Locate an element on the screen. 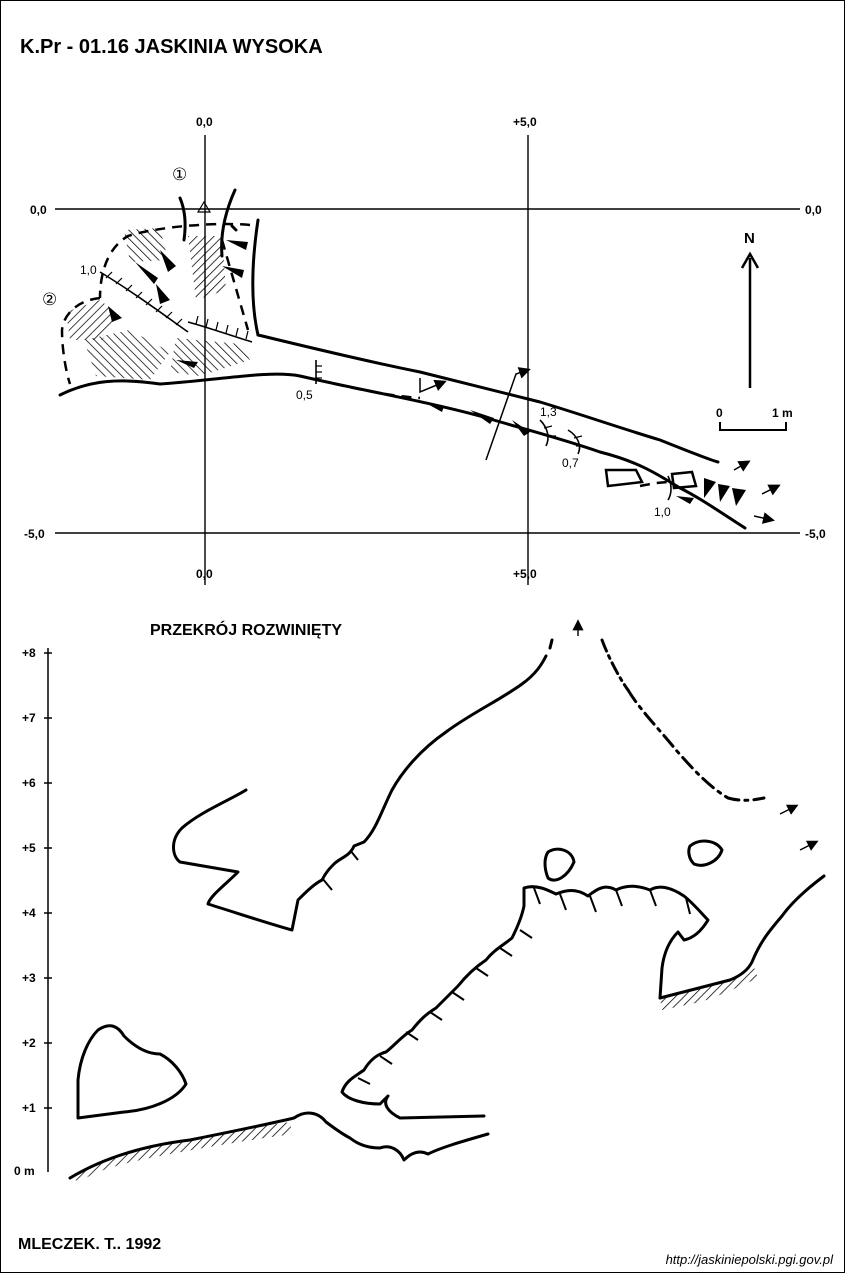  dim-label: 1,3 is located at coordinates (548, 412).